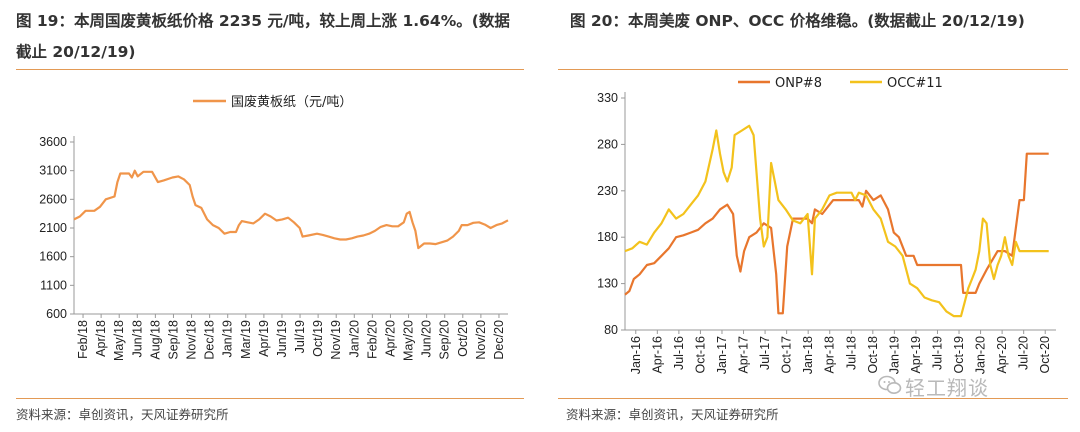 The image size is (1080, 432). I want to click on left-title-divider, so click(270, 69).